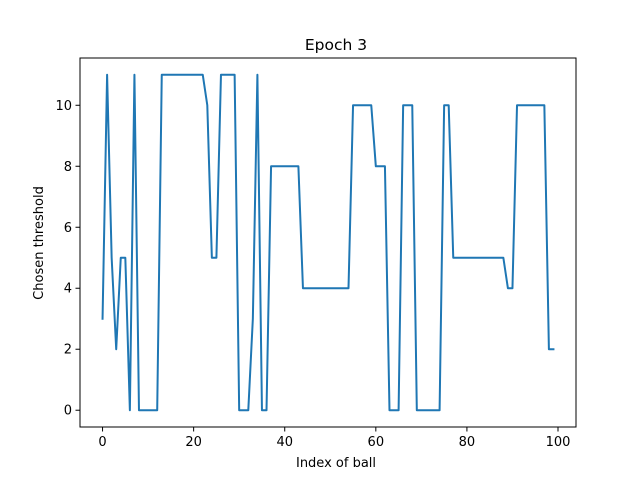 The width and height of the screenshot is (640, 480). Describe the element at coordinates (558, 442) in the screenshot. I see `x-tick-label: 100` at that location.